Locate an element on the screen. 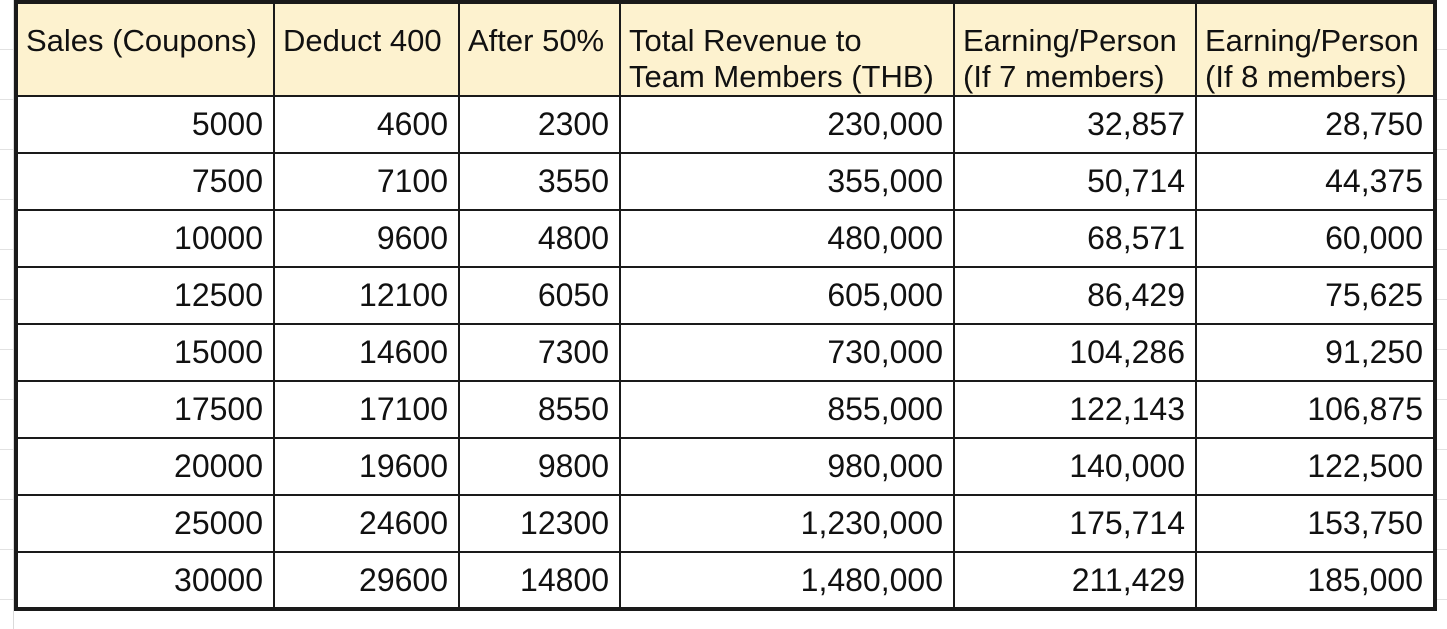  table-cell: 175,714 is located at coordinates (1075, 523).